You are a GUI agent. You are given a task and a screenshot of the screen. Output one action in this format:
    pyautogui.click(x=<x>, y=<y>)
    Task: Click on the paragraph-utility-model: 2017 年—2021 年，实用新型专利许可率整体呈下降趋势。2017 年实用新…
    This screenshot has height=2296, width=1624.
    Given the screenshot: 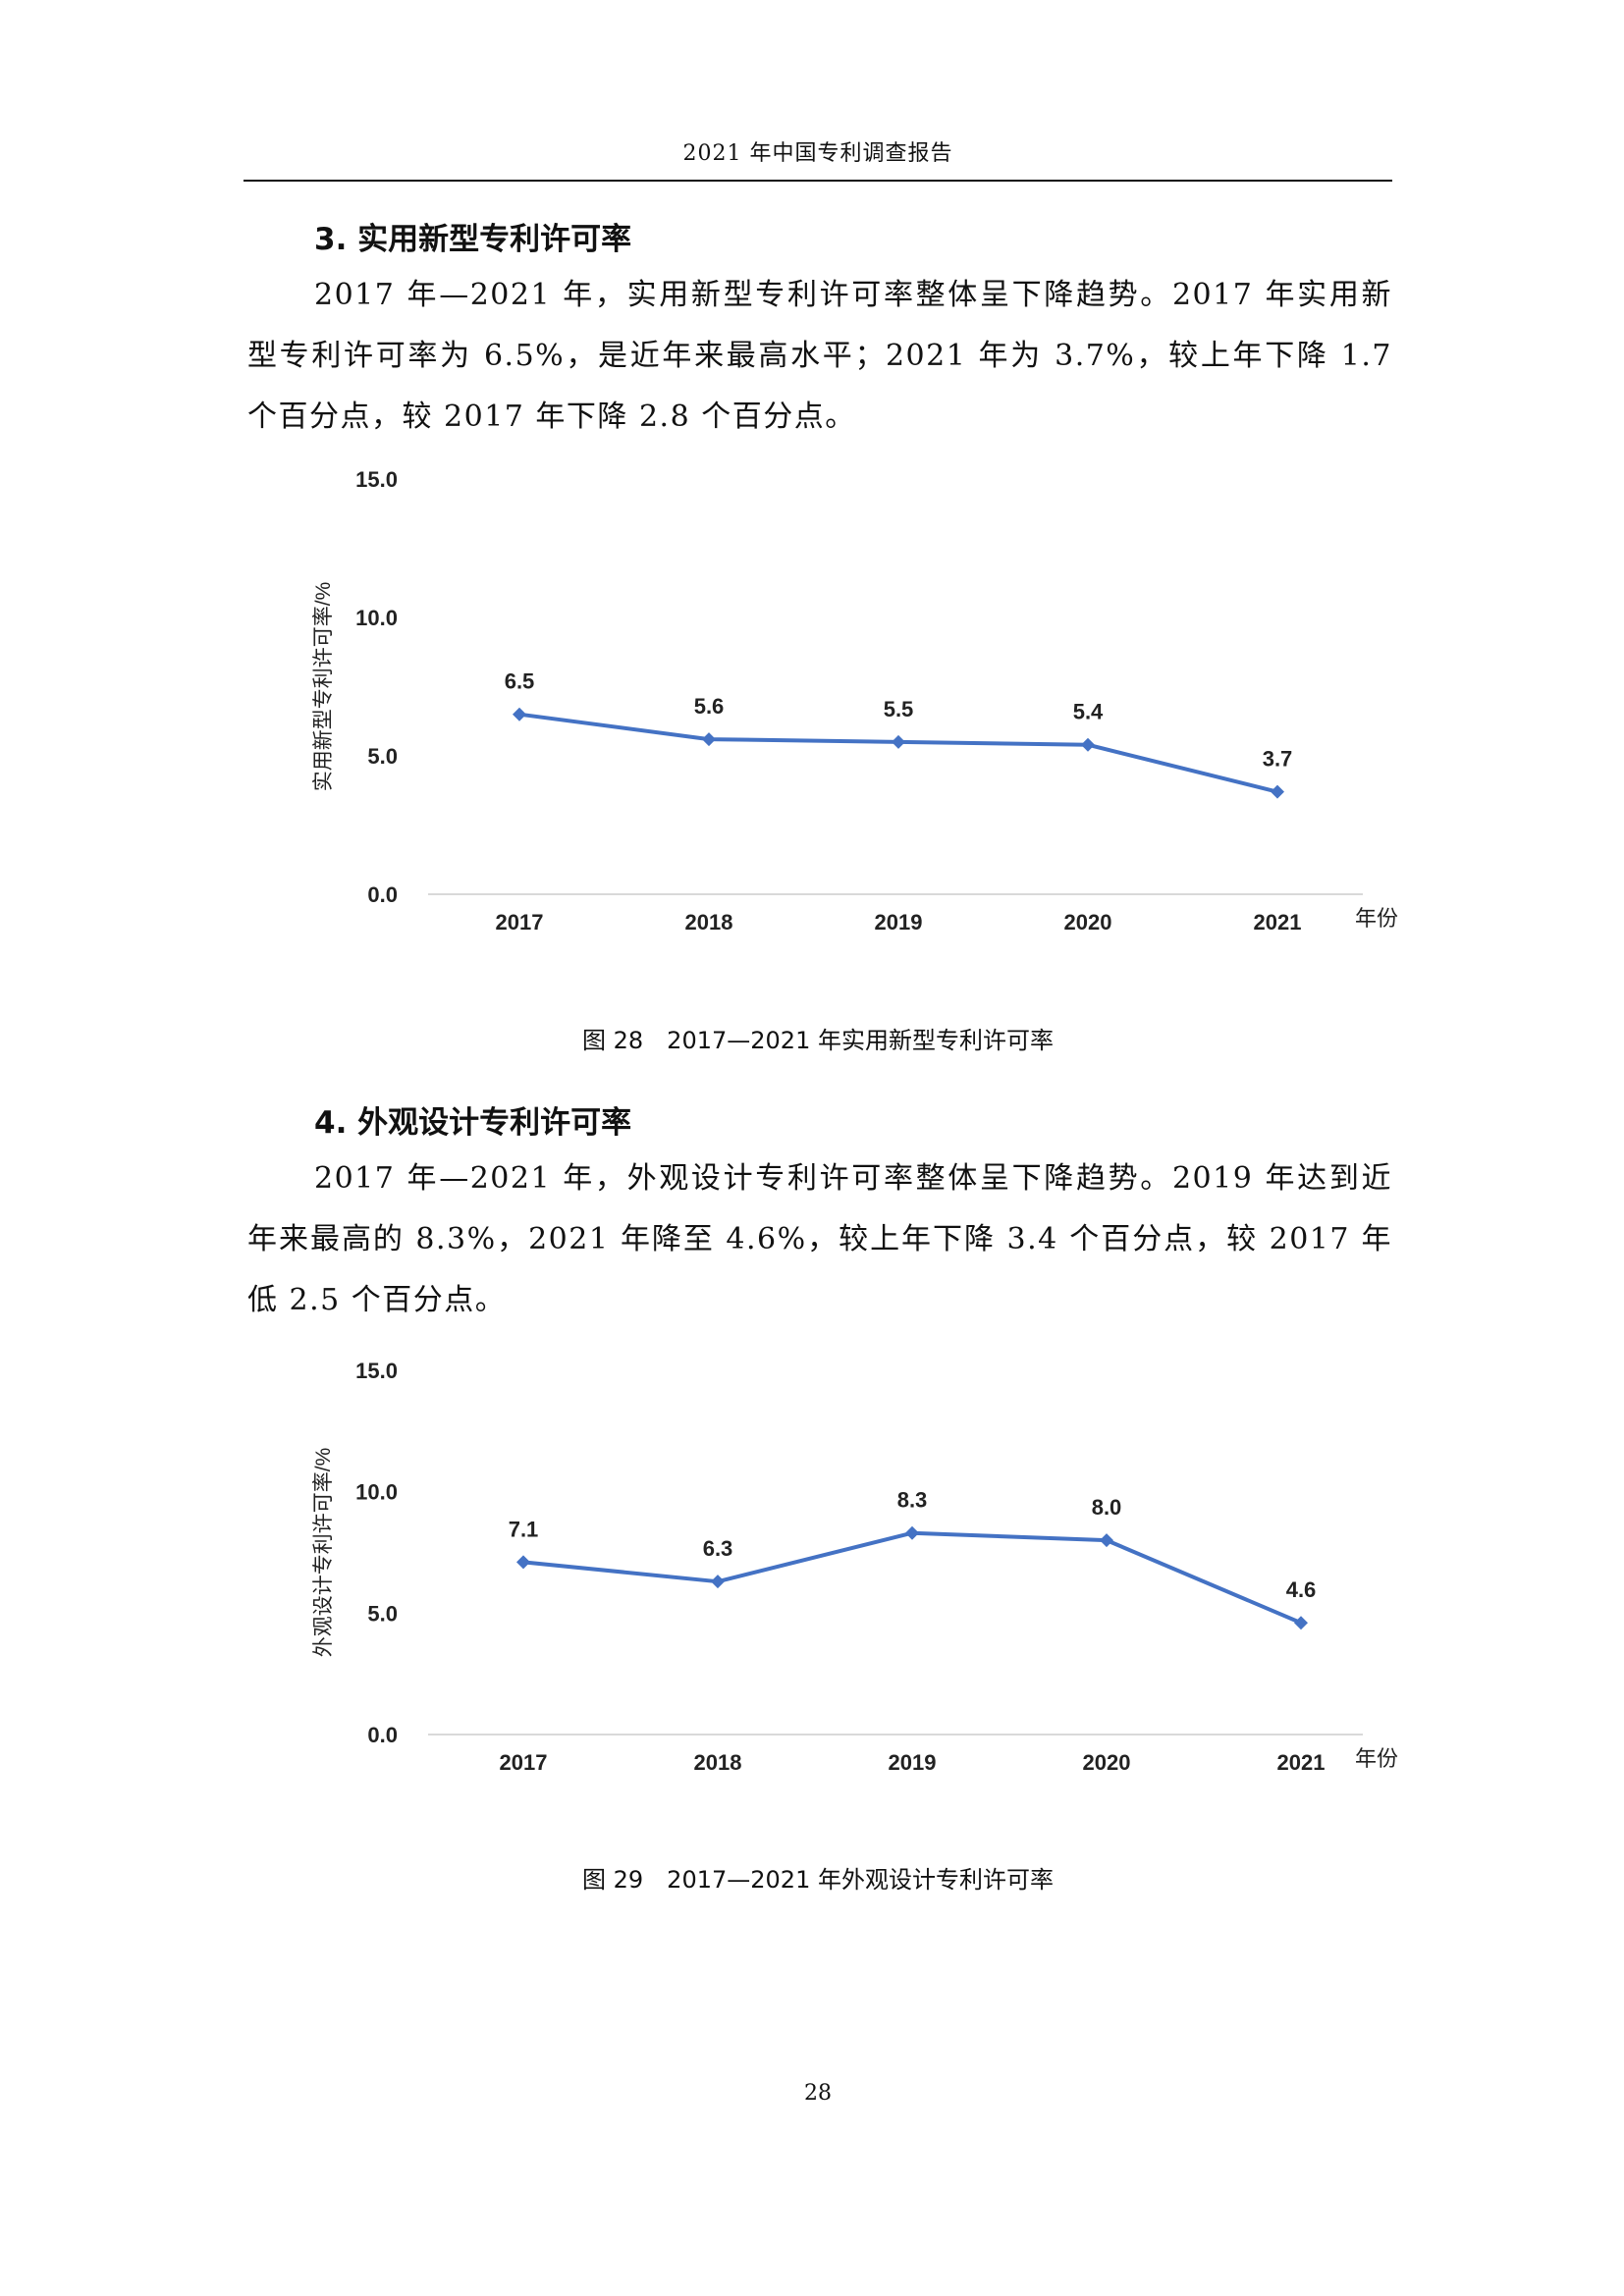 What is the action you would take?
    pyautogui.click(x=819, y=356)
    